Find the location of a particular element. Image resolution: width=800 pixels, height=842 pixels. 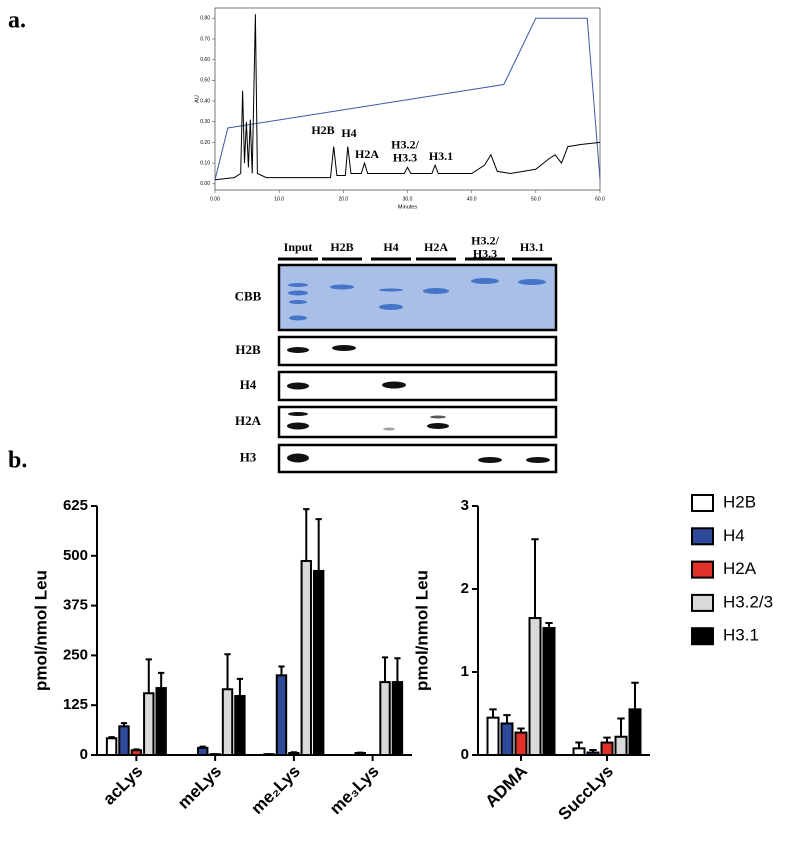

panel-label: a. is located at coordinates (17, 21).